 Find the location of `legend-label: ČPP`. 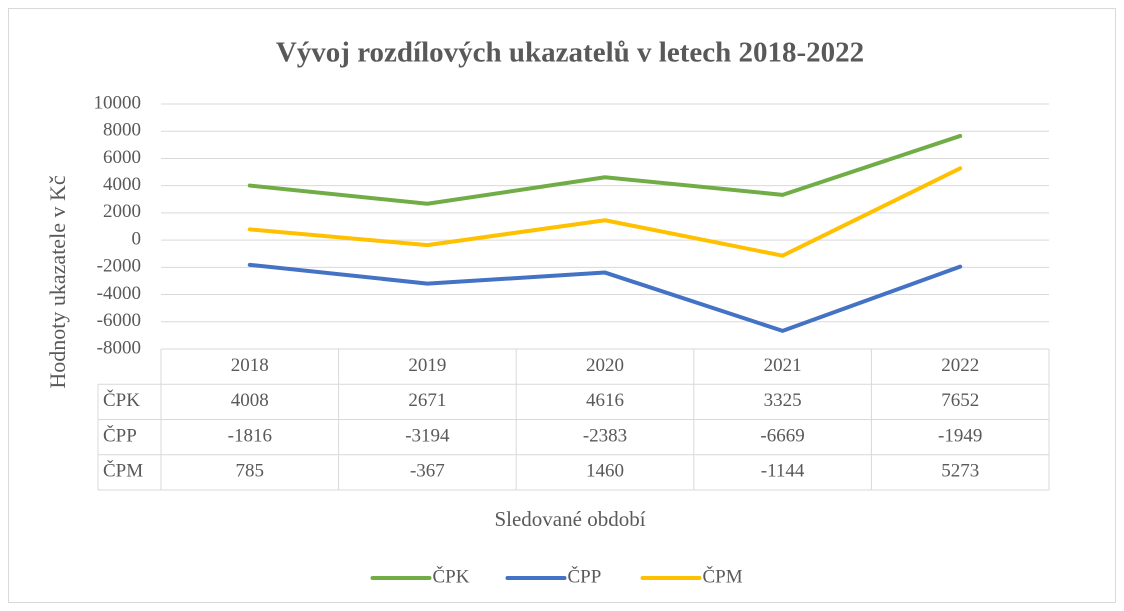

legend-label: ČPP is located at coordinates (585, 576).